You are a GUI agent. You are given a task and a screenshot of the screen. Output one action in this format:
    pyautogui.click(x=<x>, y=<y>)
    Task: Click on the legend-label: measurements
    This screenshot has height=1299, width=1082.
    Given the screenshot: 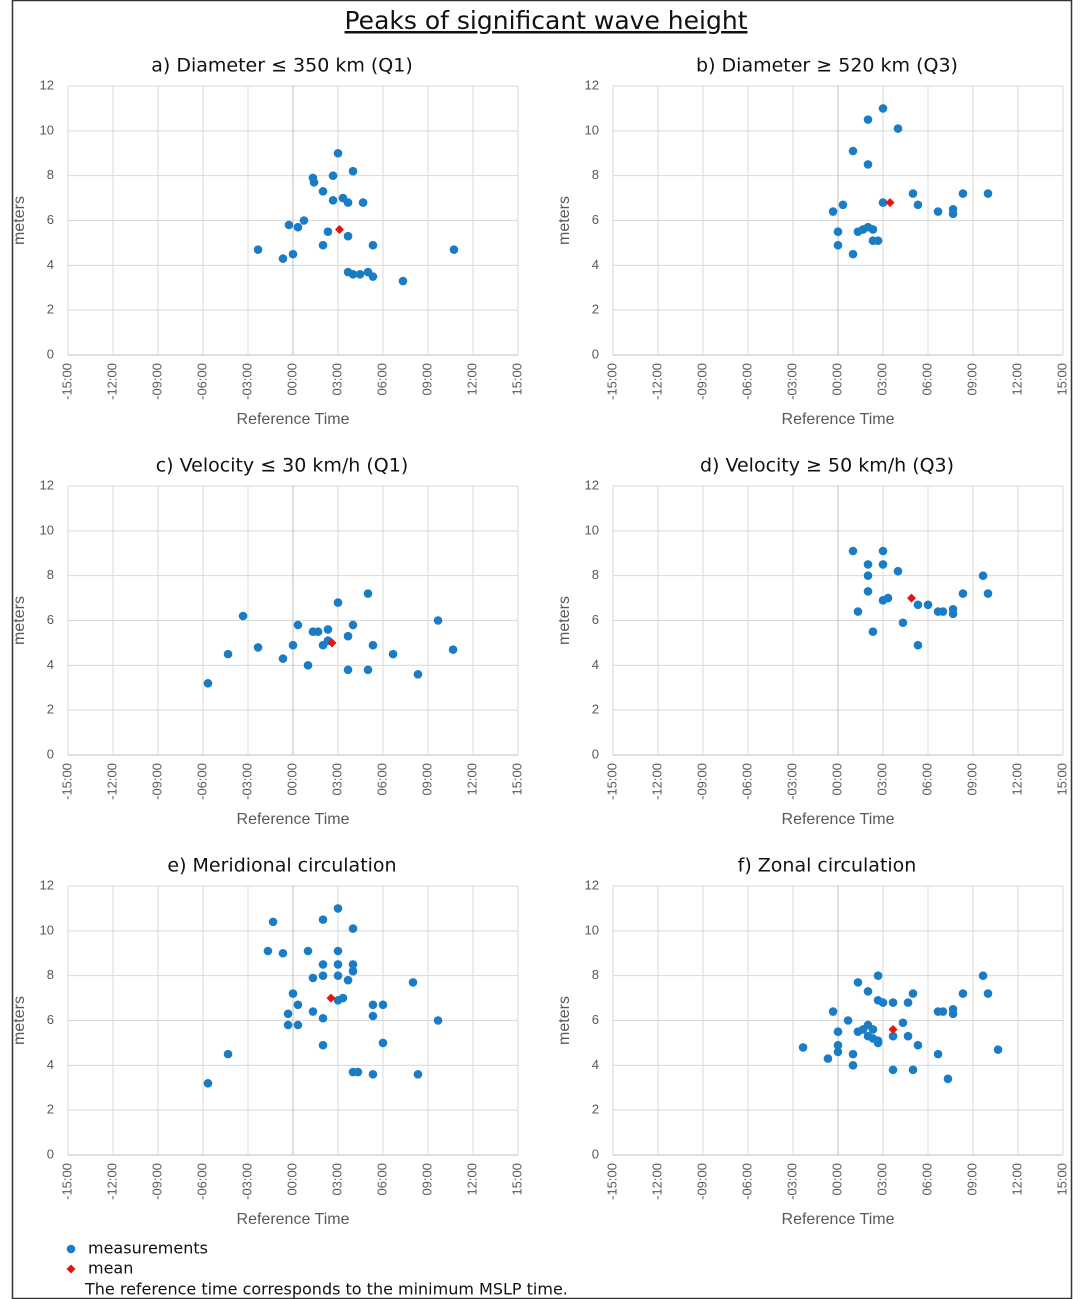 What is the action you would take?
    pyautogui.click(x=148, y=1248)
    